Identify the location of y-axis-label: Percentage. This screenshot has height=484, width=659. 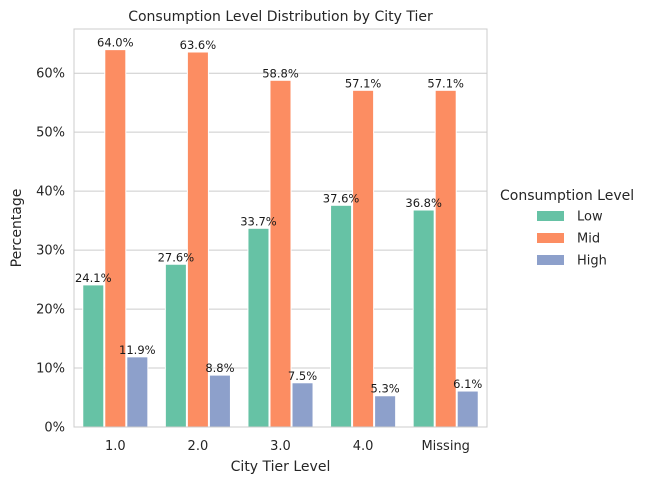
(17, 228).